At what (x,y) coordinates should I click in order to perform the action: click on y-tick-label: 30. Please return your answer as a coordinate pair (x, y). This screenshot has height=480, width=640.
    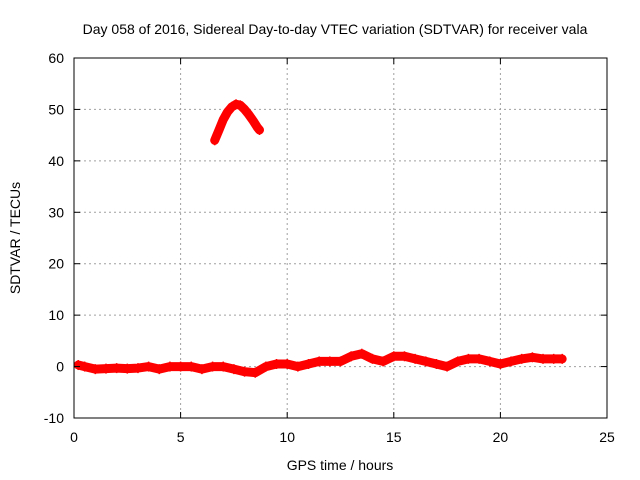
    Looking at the image, I should click on (56, 212).